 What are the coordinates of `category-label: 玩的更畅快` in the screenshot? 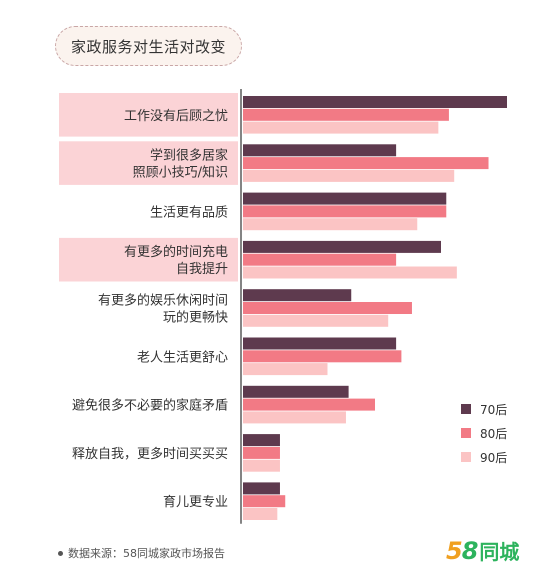 It's located at (195, 318).